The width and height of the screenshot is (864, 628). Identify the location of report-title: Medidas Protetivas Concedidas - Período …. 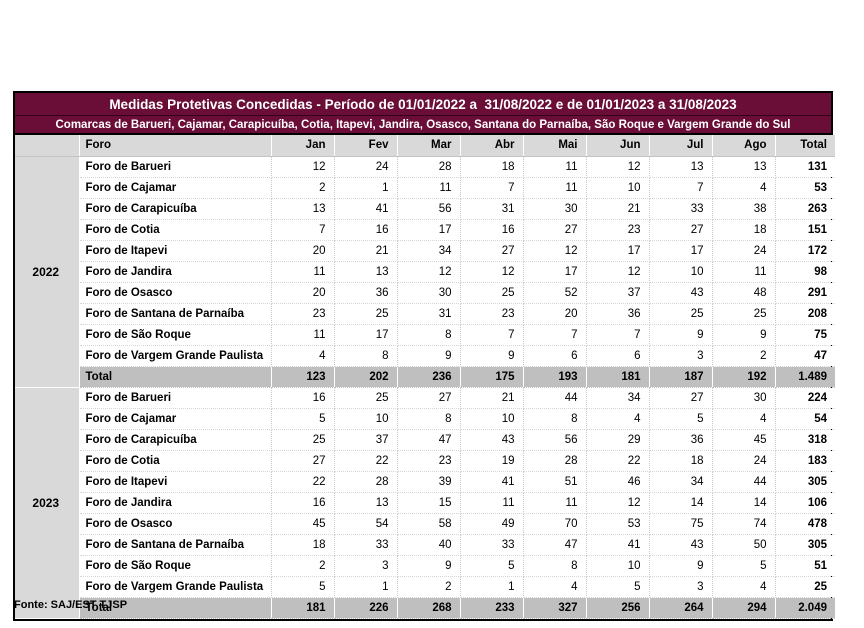
(423, 104).